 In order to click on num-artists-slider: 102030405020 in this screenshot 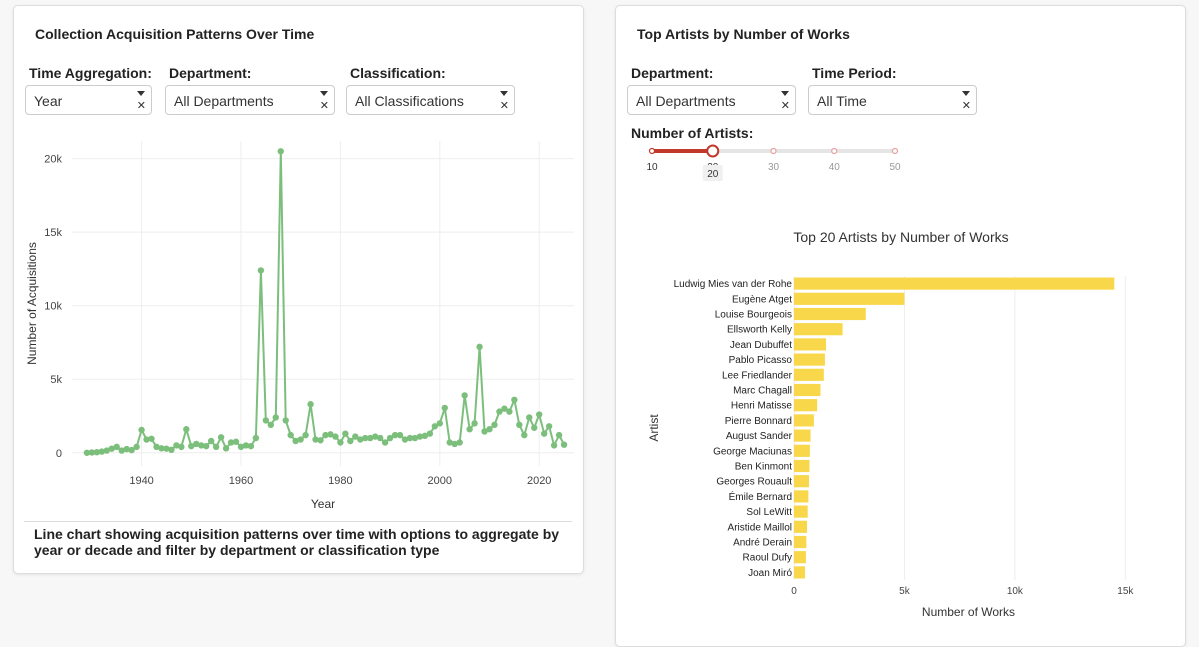, I will do `click(776, 160)`.